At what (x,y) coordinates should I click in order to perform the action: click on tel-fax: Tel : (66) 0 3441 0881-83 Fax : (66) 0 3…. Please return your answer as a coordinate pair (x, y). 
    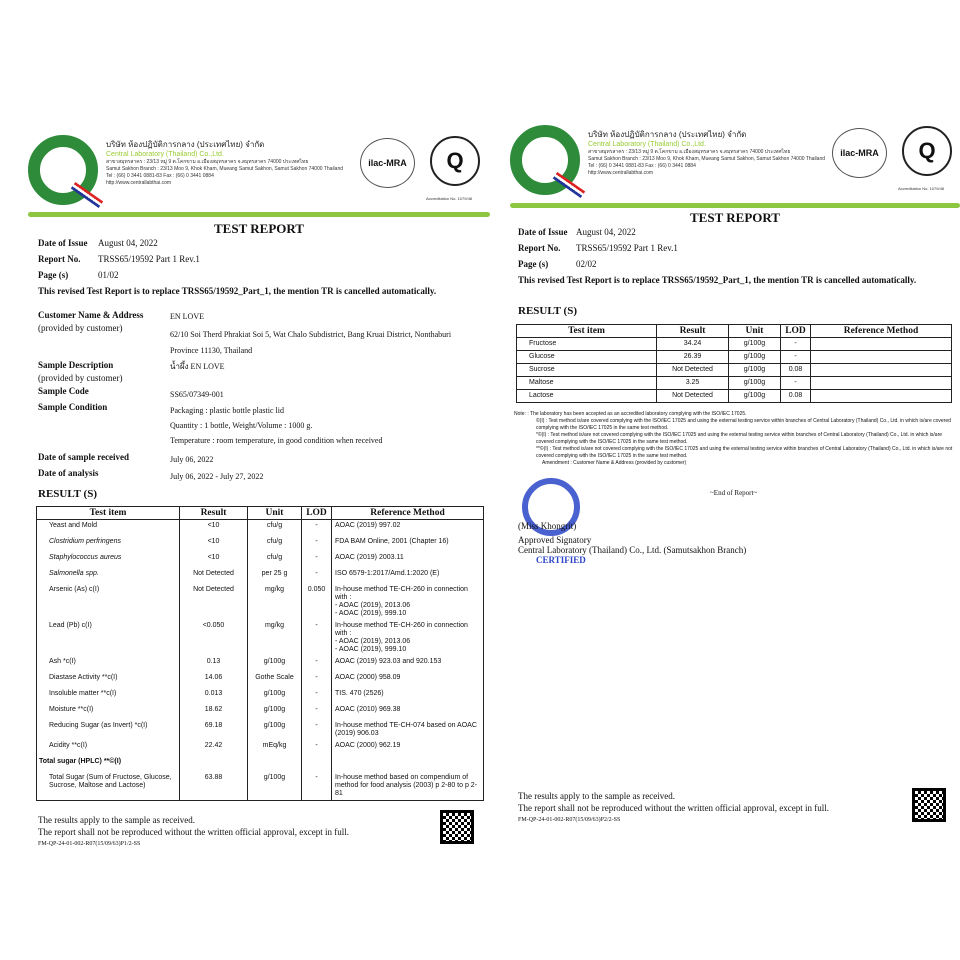
    Looking at the image, I should click on (642, 166).